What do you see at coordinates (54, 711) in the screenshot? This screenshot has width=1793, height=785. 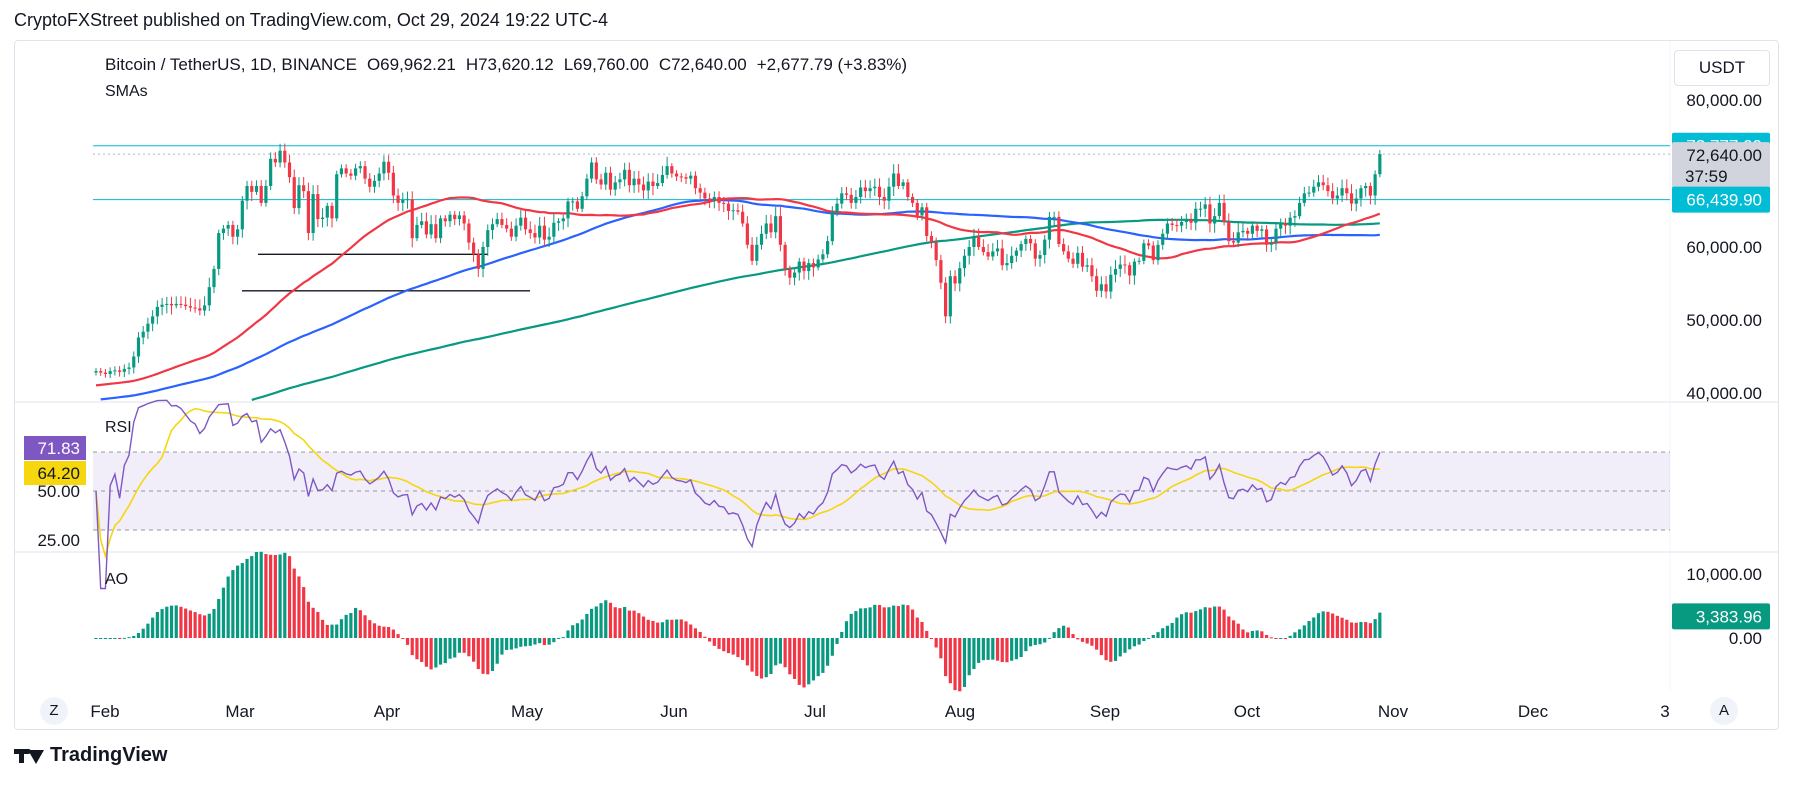 I see `zoom-scale-button: Z` at bounding box center [54, 711].